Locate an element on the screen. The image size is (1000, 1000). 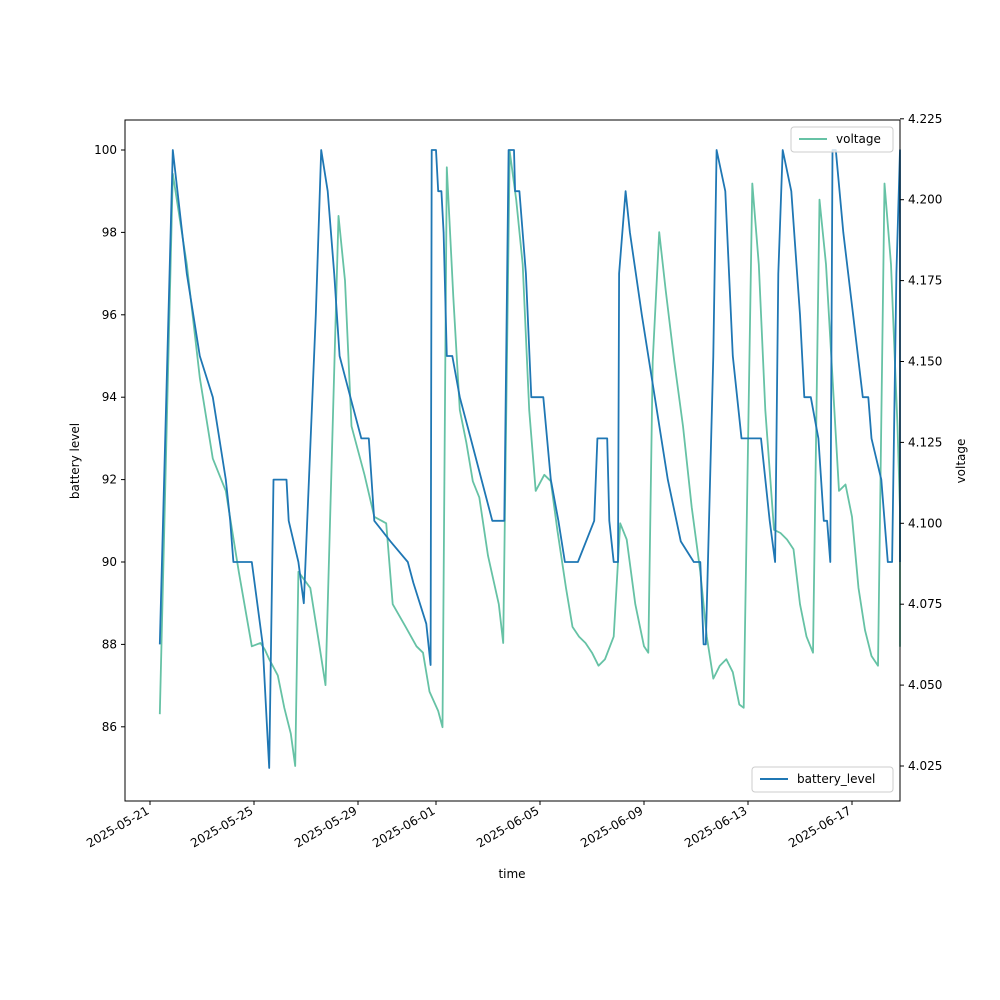
left-y-tick-label: 94 is located at coordinates (109, 397).